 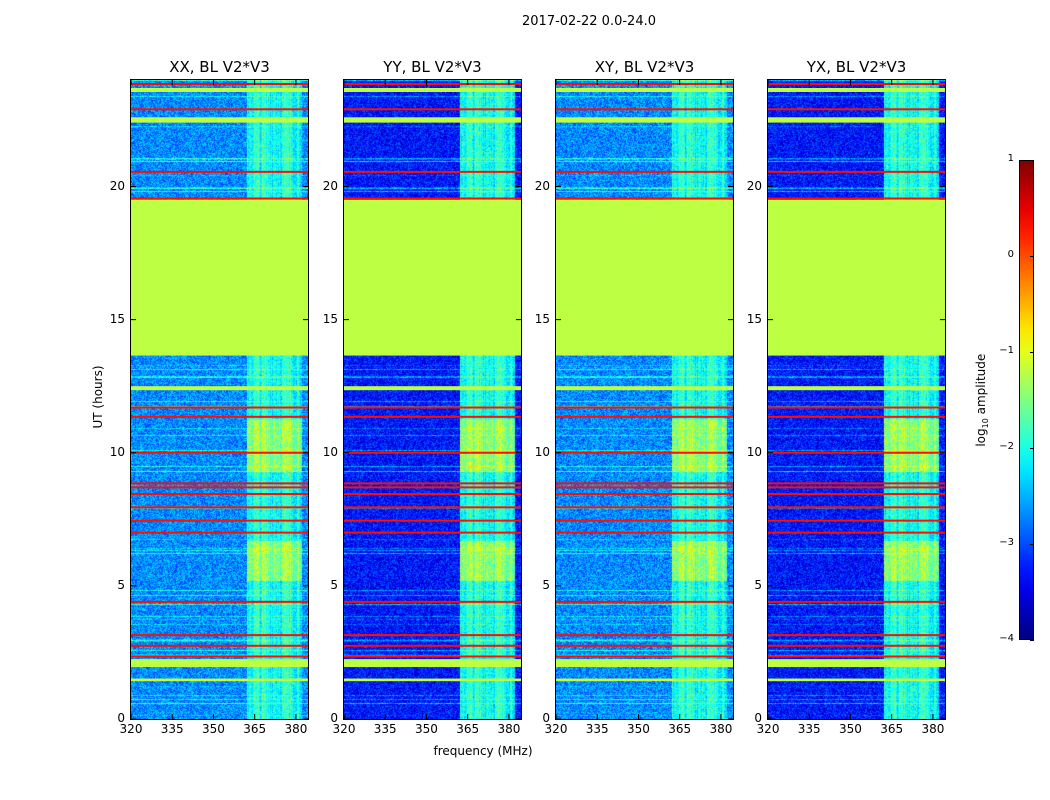 What do you see at coordinates (1006, 446) in the screenshot?
I see `colorbar-tick-label: −2` at bounding box center [1006, 446].